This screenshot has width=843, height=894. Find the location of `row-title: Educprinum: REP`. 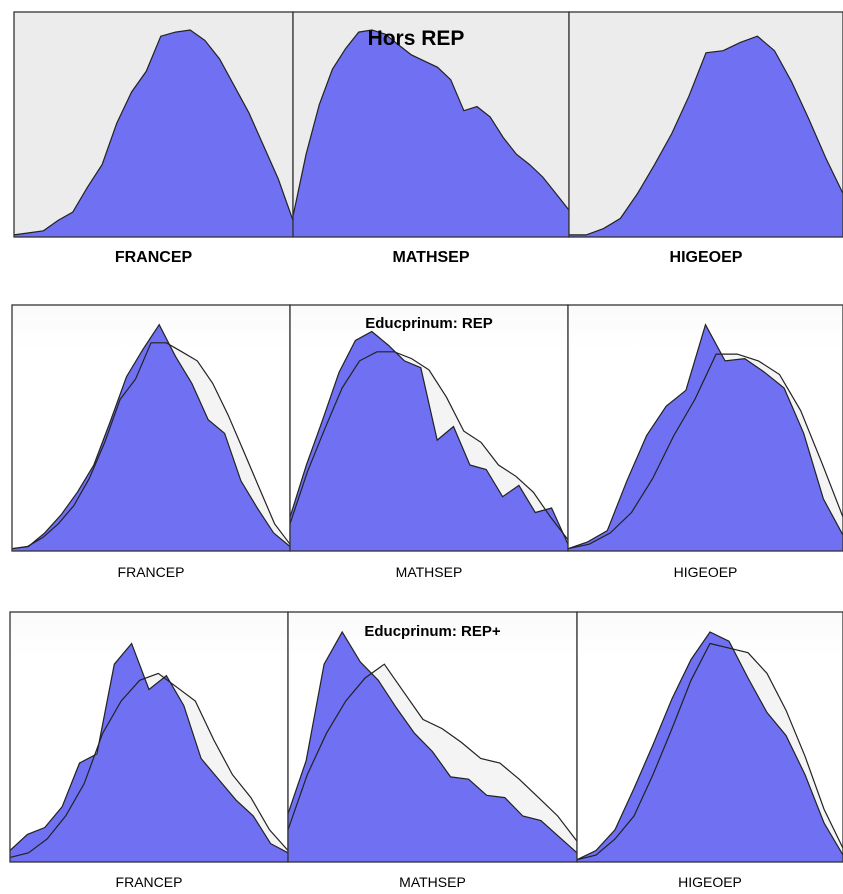

row-title: Educprinum: REP is located at coordinates (429, 323).